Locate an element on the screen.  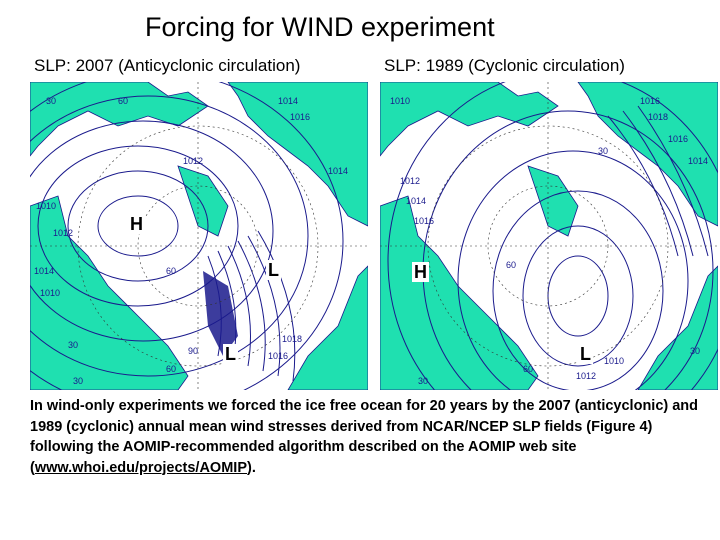
description-end: ). is located at coordinates (251, 467).